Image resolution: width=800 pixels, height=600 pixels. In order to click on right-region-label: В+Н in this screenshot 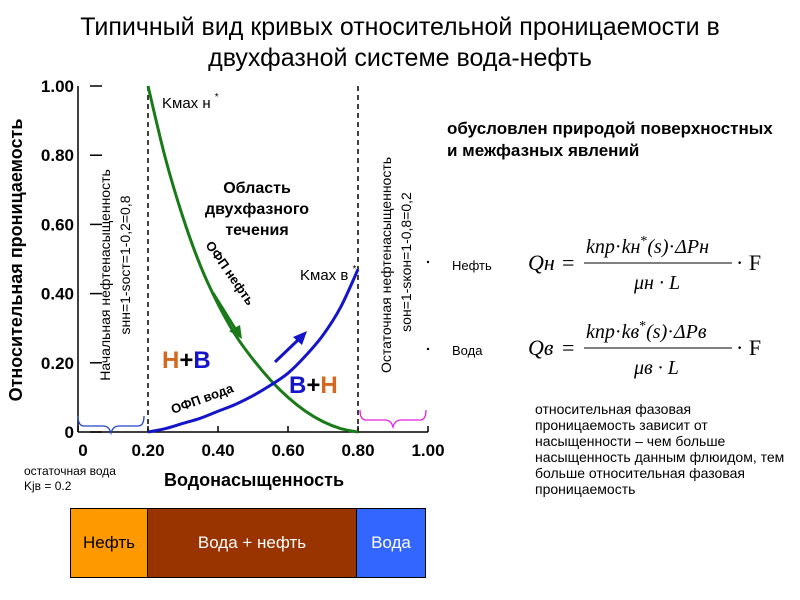, I will do `click(313, 385)`.